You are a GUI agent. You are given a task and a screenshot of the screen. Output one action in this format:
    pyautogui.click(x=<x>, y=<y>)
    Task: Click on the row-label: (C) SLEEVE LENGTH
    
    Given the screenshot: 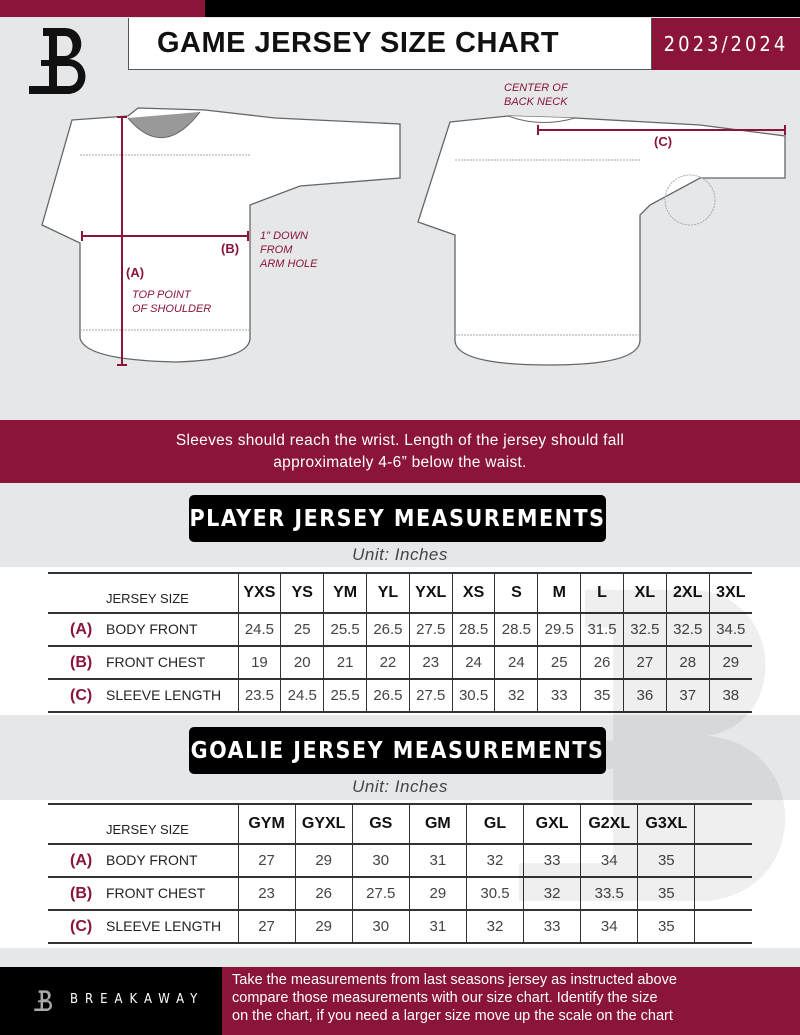 What is the action you would take?
    pyautogui.click(x=143, y=695)
    